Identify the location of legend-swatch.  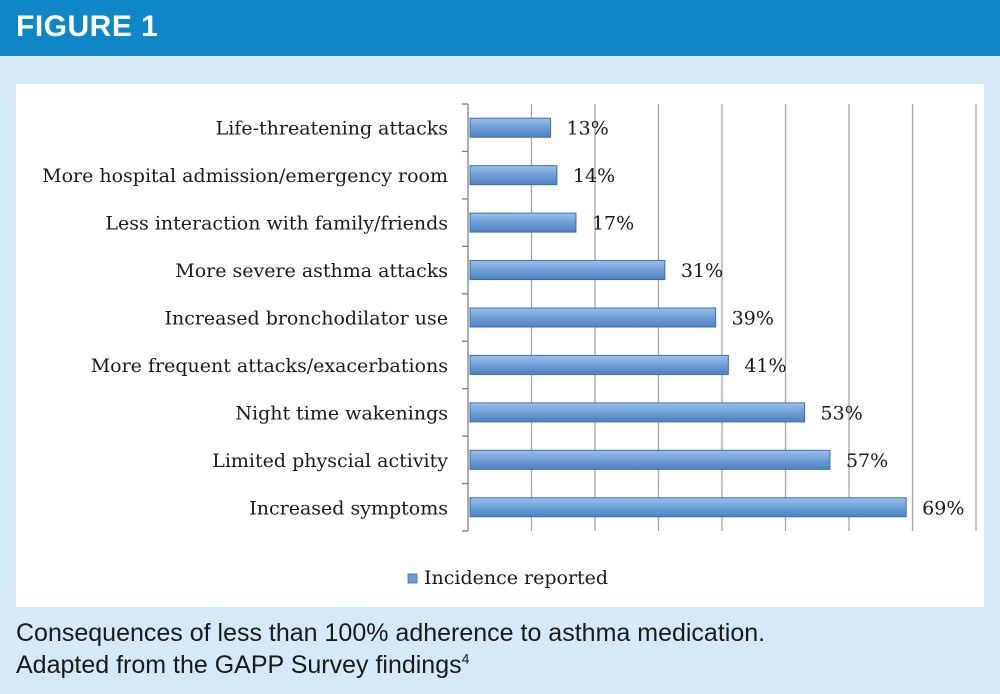
(412, 578).